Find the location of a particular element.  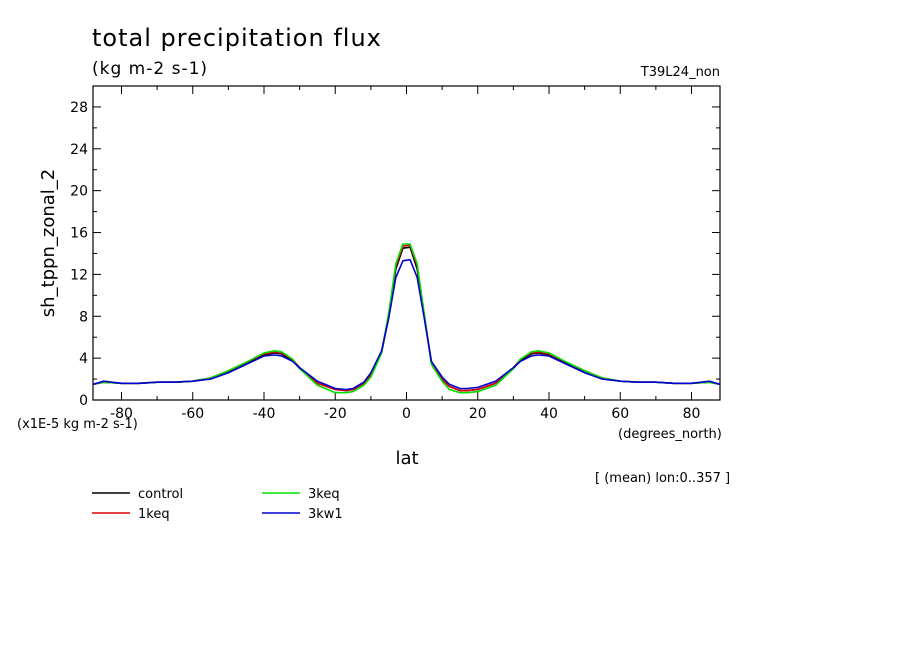

x-tick-label: 40 is located at coordinates (549, 414).